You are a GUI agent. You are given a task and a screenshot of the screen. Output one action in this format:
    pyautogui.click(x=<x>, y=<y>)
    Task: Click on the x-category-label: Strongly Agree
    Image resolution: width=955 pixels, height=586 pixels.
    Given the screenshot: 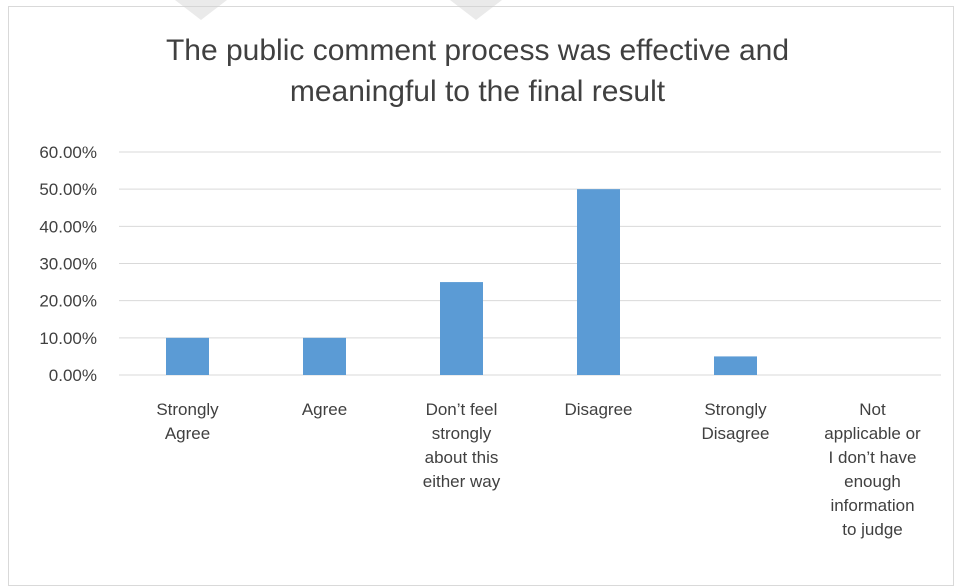 What is the action you would take?
    pyautogui.click(x=187, y=421)
    